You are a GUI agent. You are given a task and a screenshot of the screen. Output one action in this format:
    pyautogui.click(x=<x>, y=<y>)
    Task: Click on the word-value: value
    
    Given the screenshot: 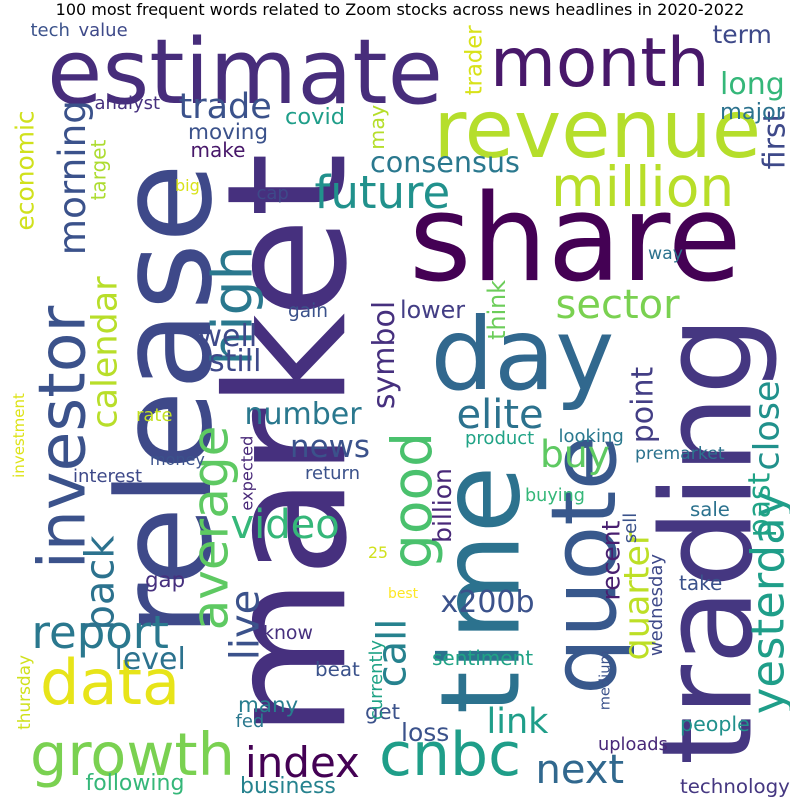 What is the action you would take?
    pyautogui.click(x=103, y=31)
    